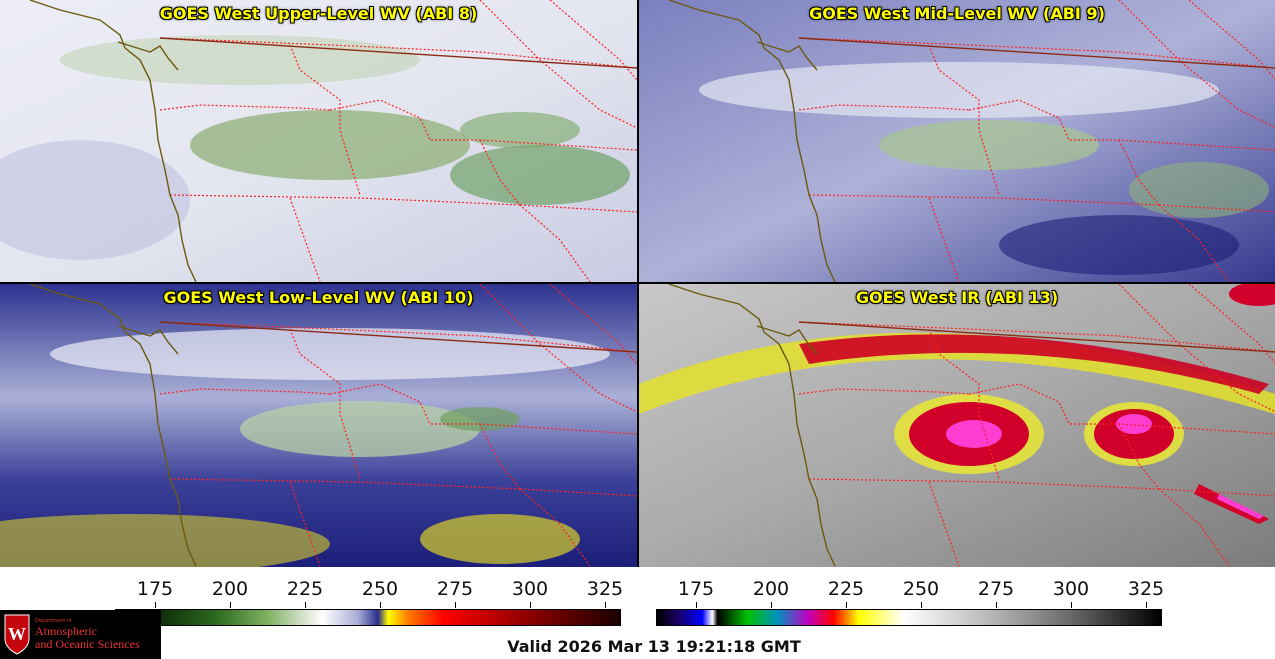 The image size is (1275, 659). What do you see at coordinates (318, 13) in the screenshot?
I see `panel-title: GOES West Upper-Level WV (ABI 8)` at bounding box center [318, 13].